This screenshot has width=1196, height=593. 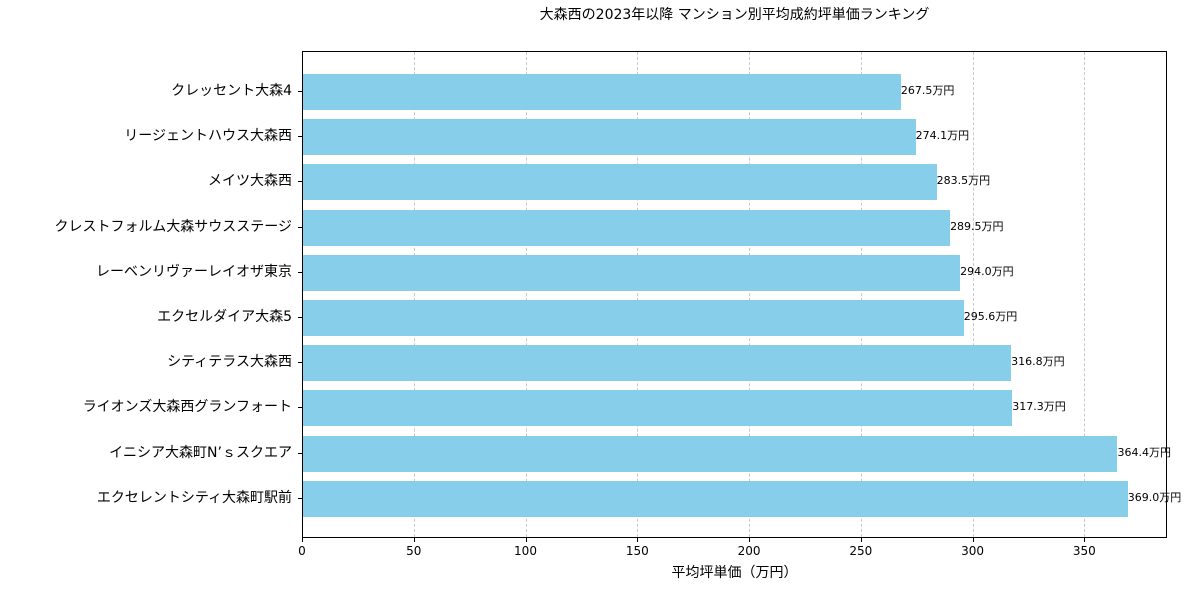 What do you see at coordinates (525, 551) in the screenshot?
I see `x-tick-label: 100` at bounding box center [525, 551].